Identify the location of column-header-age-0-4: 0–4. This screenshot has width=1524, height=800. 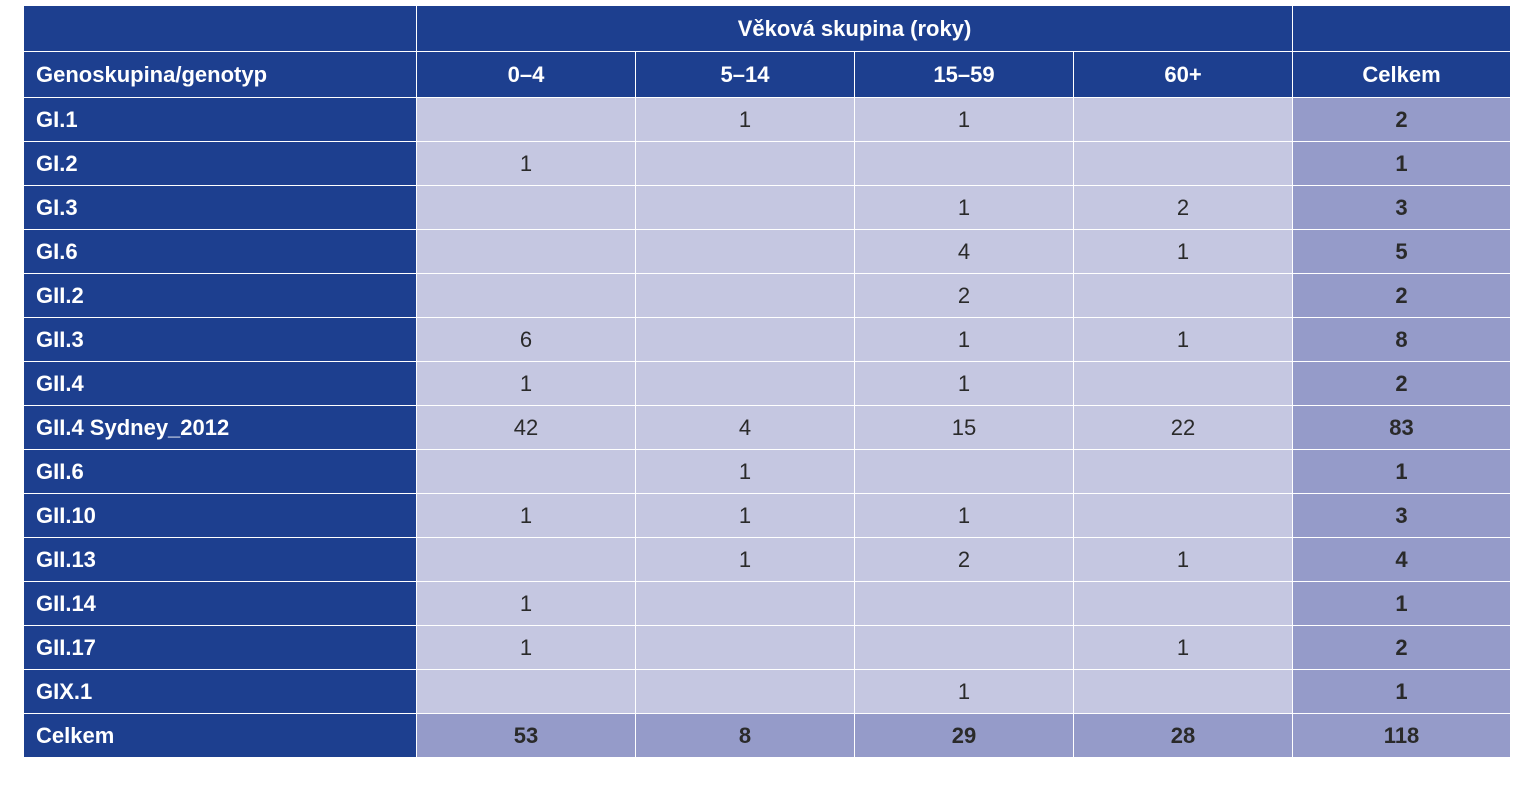
(526, 74).